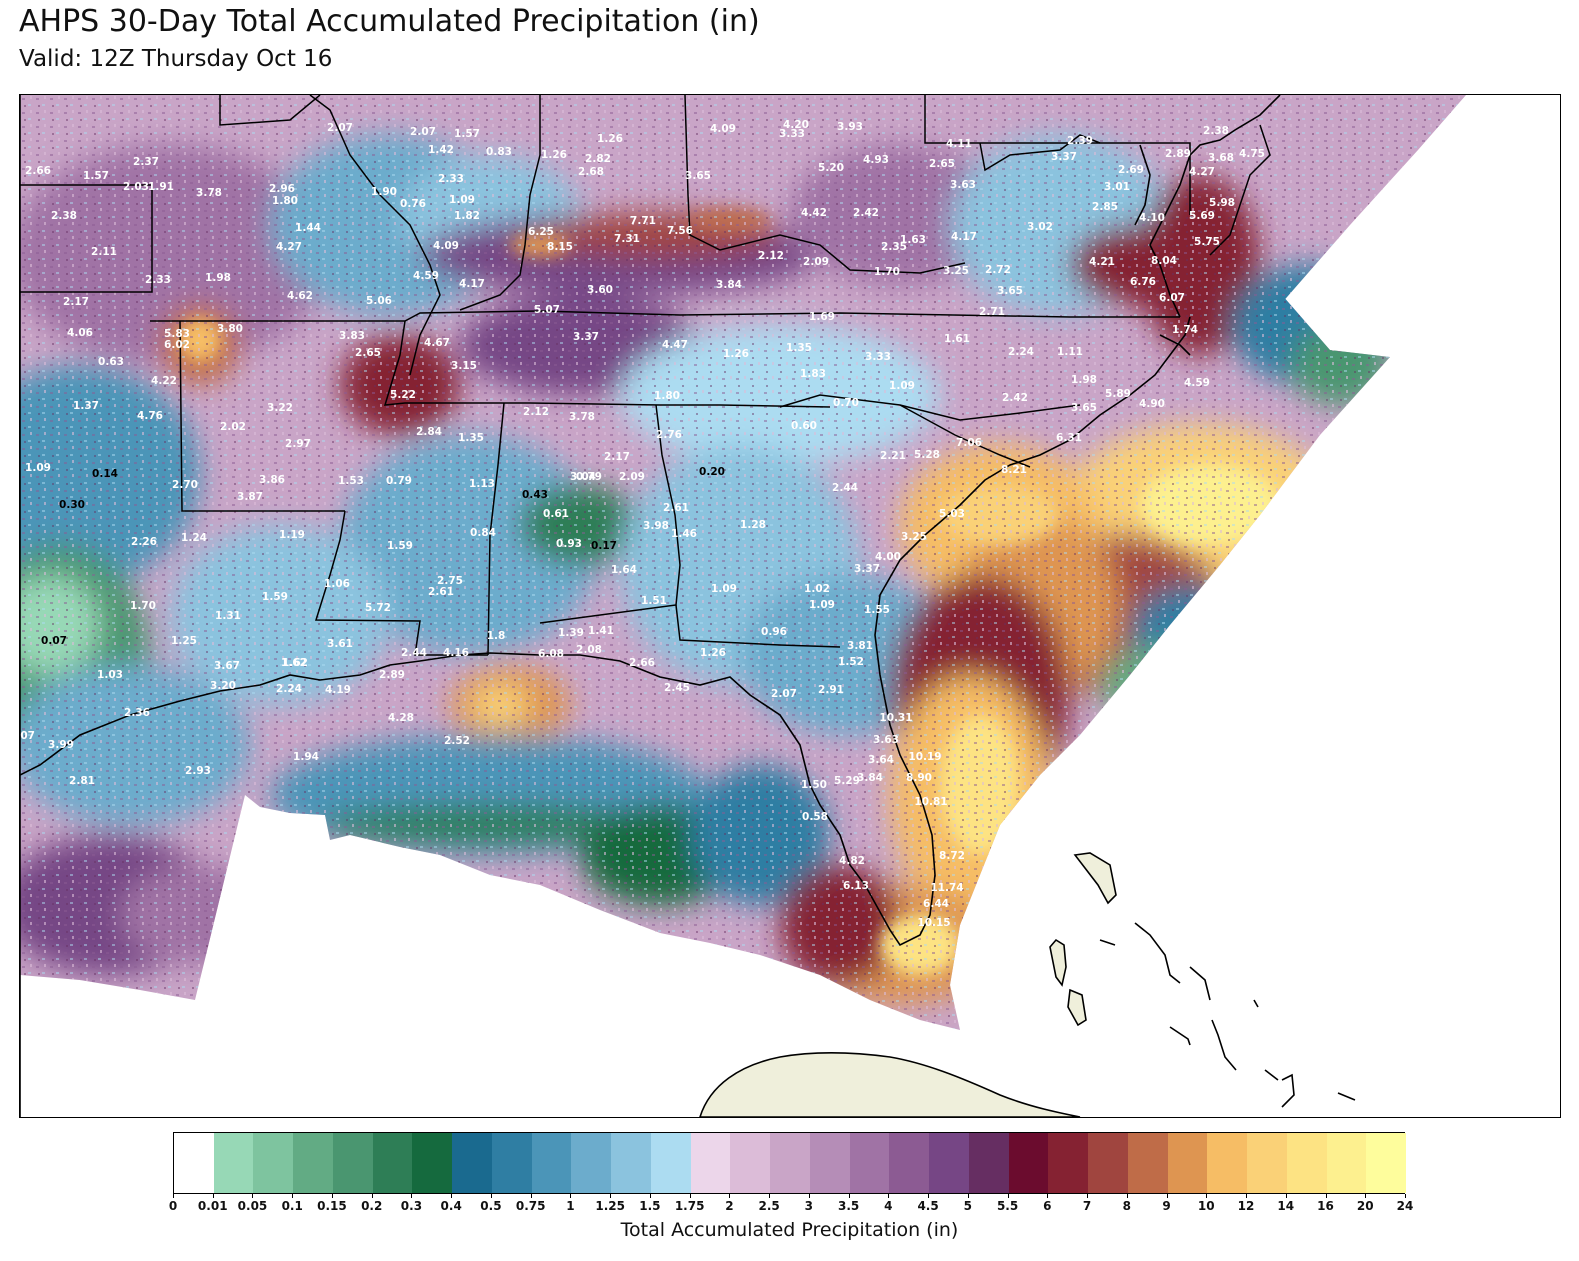  What do you see at coordinates (233, 427) in the screenshot?
I see `station-value: 2.02` at bounding box center [233, 427].